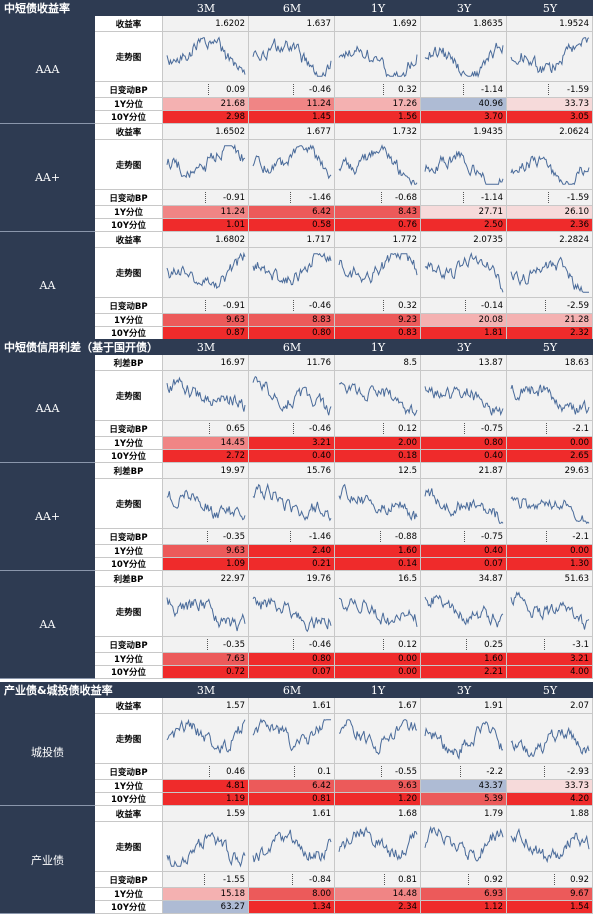 This screenshot has width=593, height=923. Describe the element at coordinates (129, 645) in the screenshot. I see `daily-change-label: 日变动BP` at that location.